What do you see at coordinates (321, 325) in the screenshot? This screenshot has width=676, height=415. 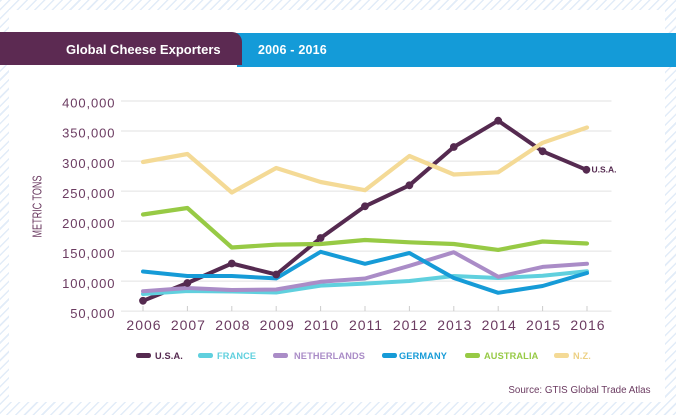 I see `svg-text: 2010` at bounding box center [321, 325].